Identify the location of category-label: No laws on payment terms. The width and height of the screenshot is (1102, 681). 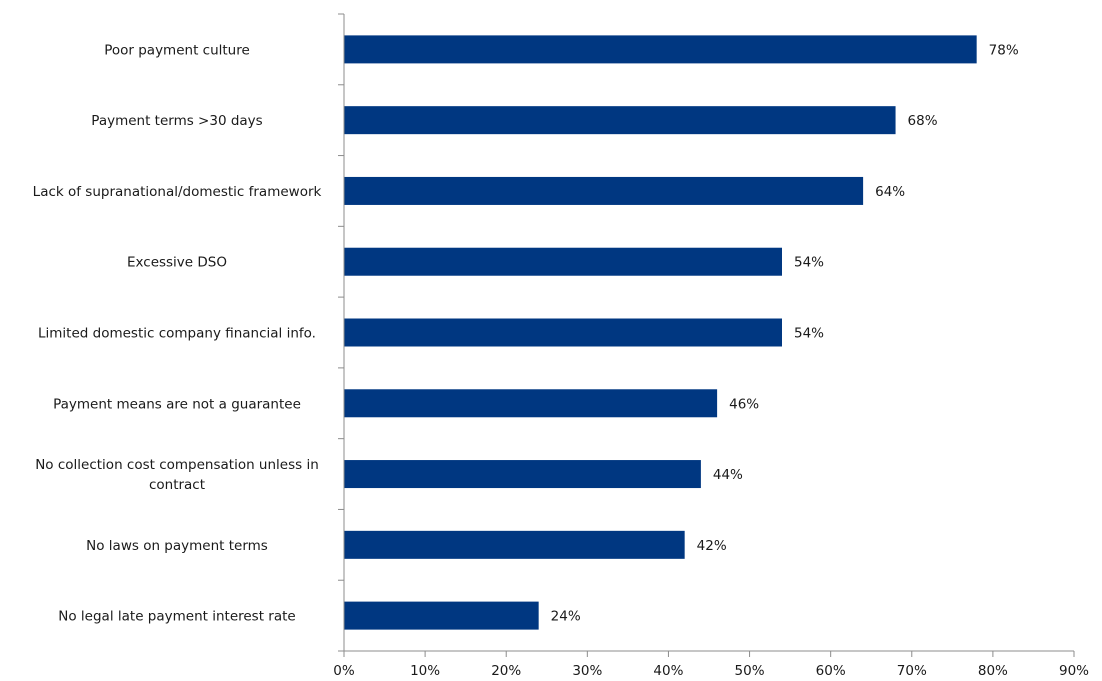
(177, 546).